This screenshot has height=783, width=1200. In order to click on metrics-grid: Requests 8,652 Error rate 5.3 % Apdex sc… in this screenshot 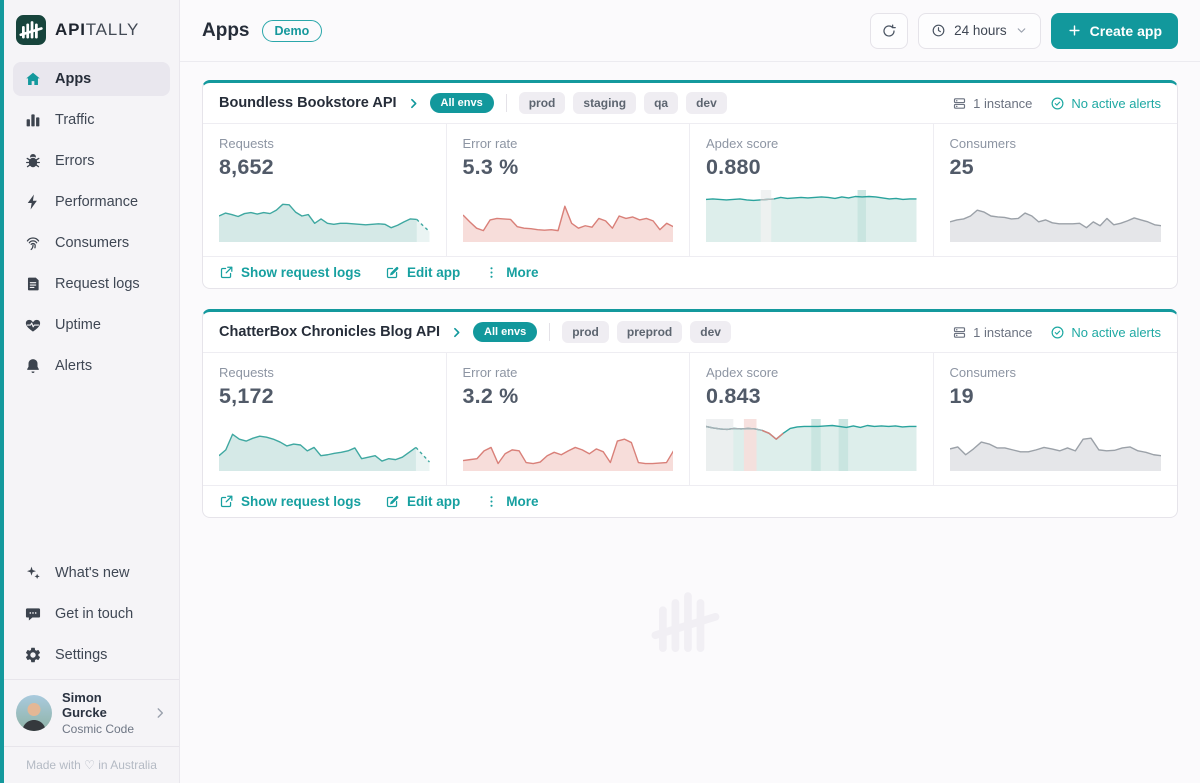, I will do `click(690, 190)`.